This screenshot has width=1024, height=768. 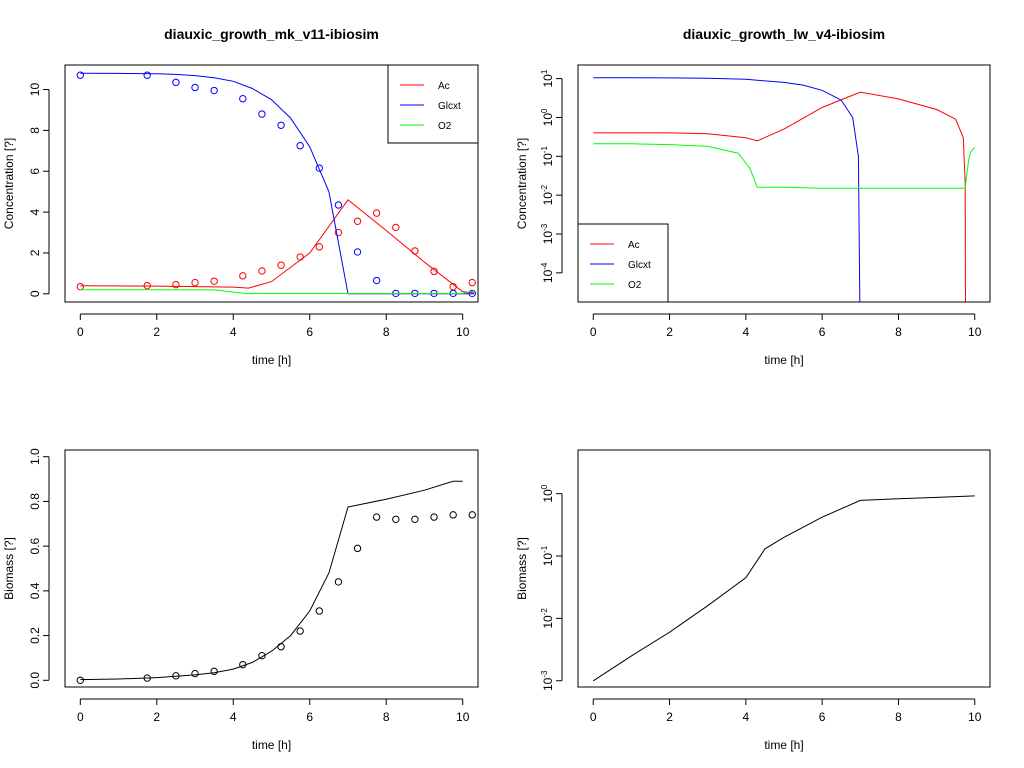 What do you see at coordinates (35, 293) in the screenshot?
I see `y-tick-label: 0` at bounding box center [35, 293].